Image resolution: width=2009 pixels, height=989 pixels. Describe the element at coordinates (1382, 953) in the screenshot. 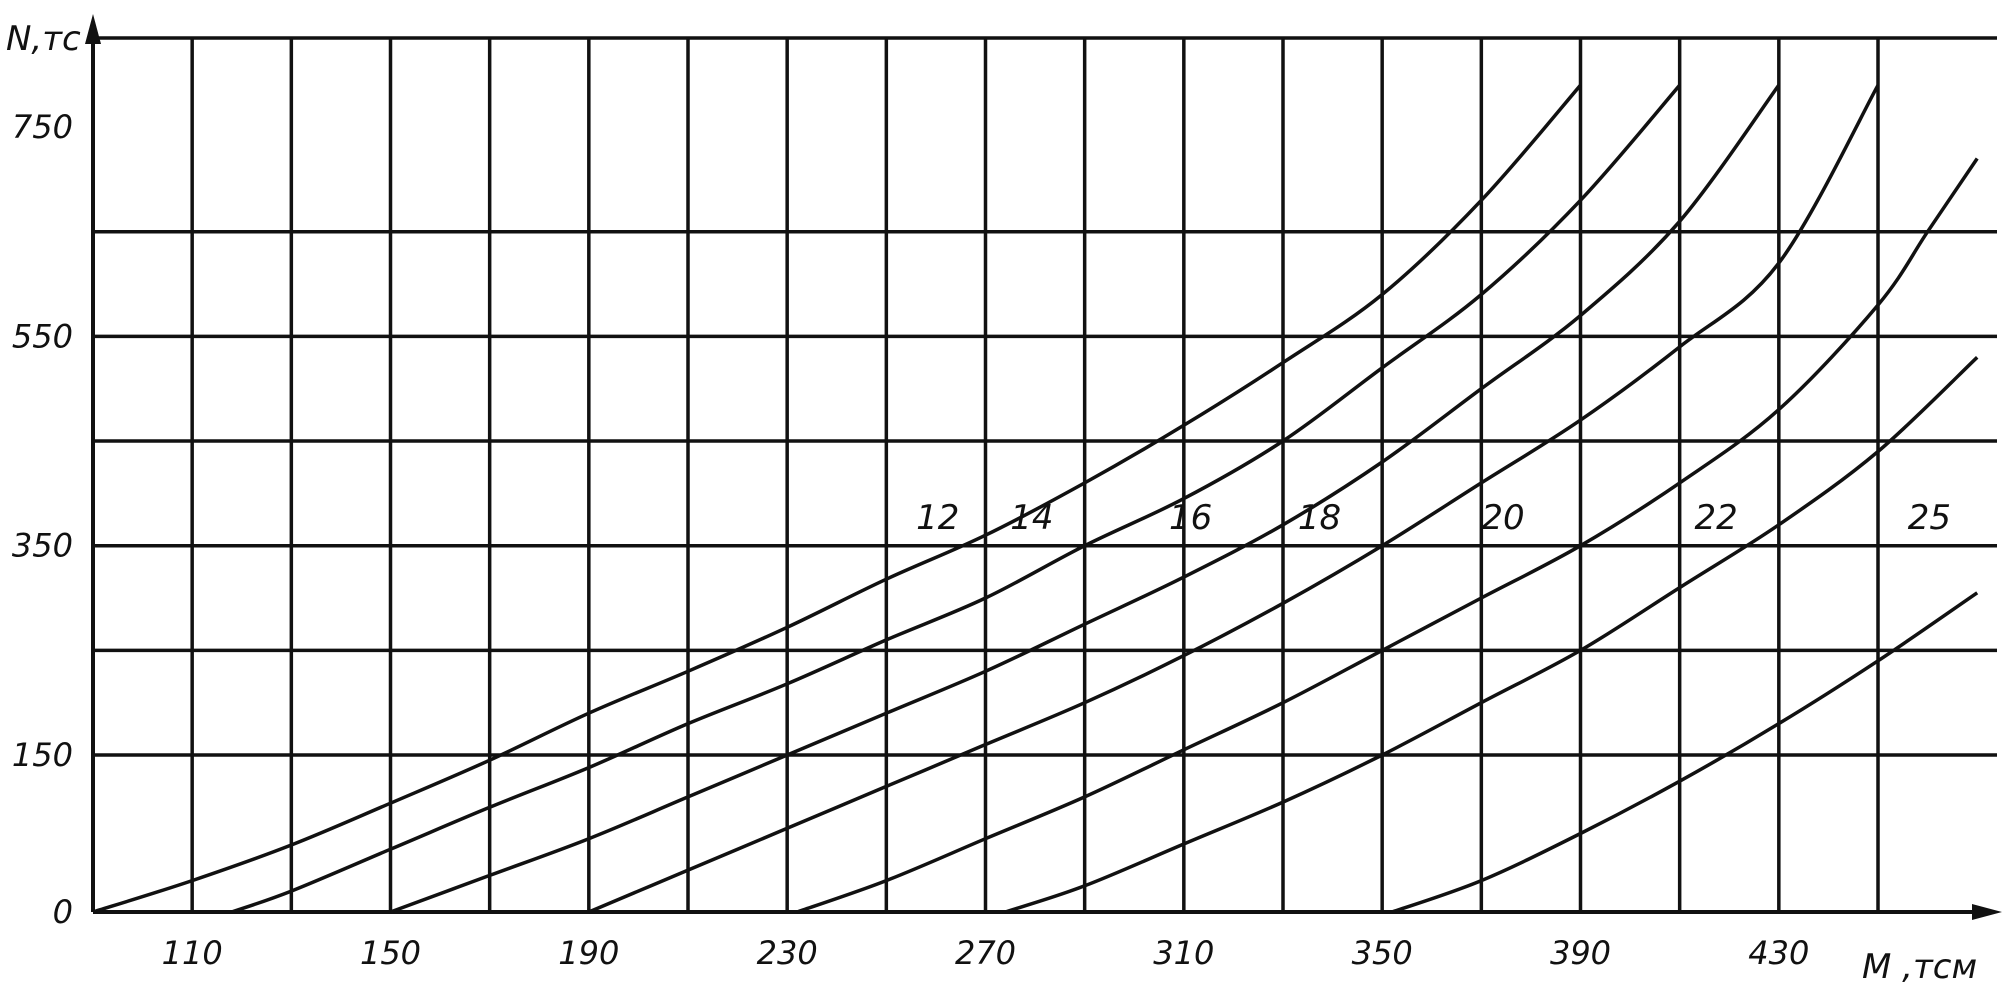

I see `x-tick-label: 350` at that location.